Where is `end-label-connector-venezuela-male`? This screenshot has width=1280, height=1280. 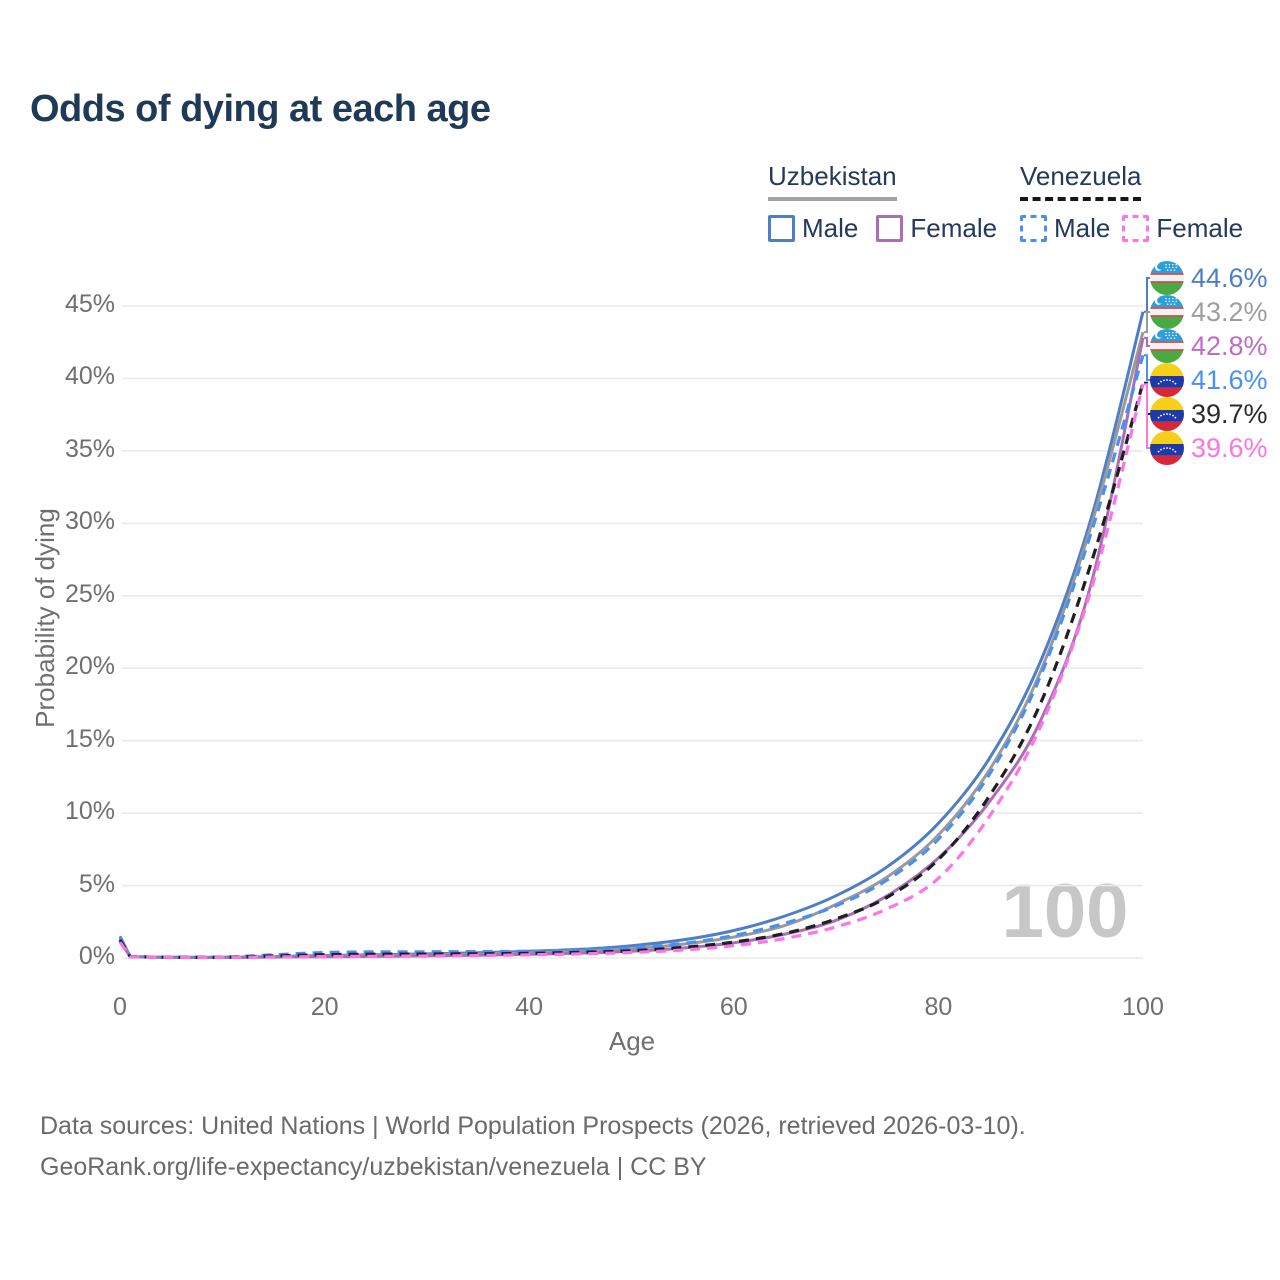 end-label-connector-venezuela-male is located at coordinates (1147, 367).